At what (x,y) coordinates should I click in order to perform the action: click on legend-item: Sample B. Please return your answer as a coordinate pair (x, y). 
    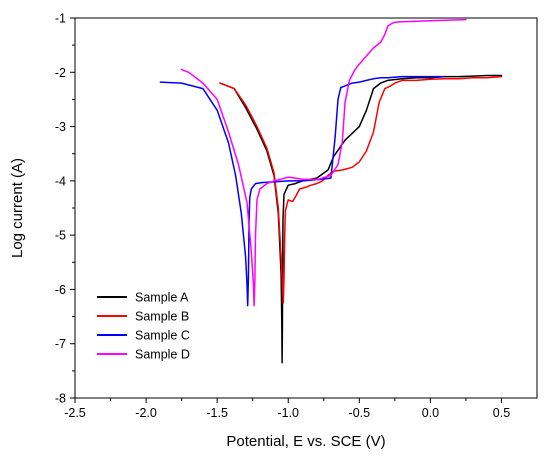
    Looking at the image, I should click on (143, 317).